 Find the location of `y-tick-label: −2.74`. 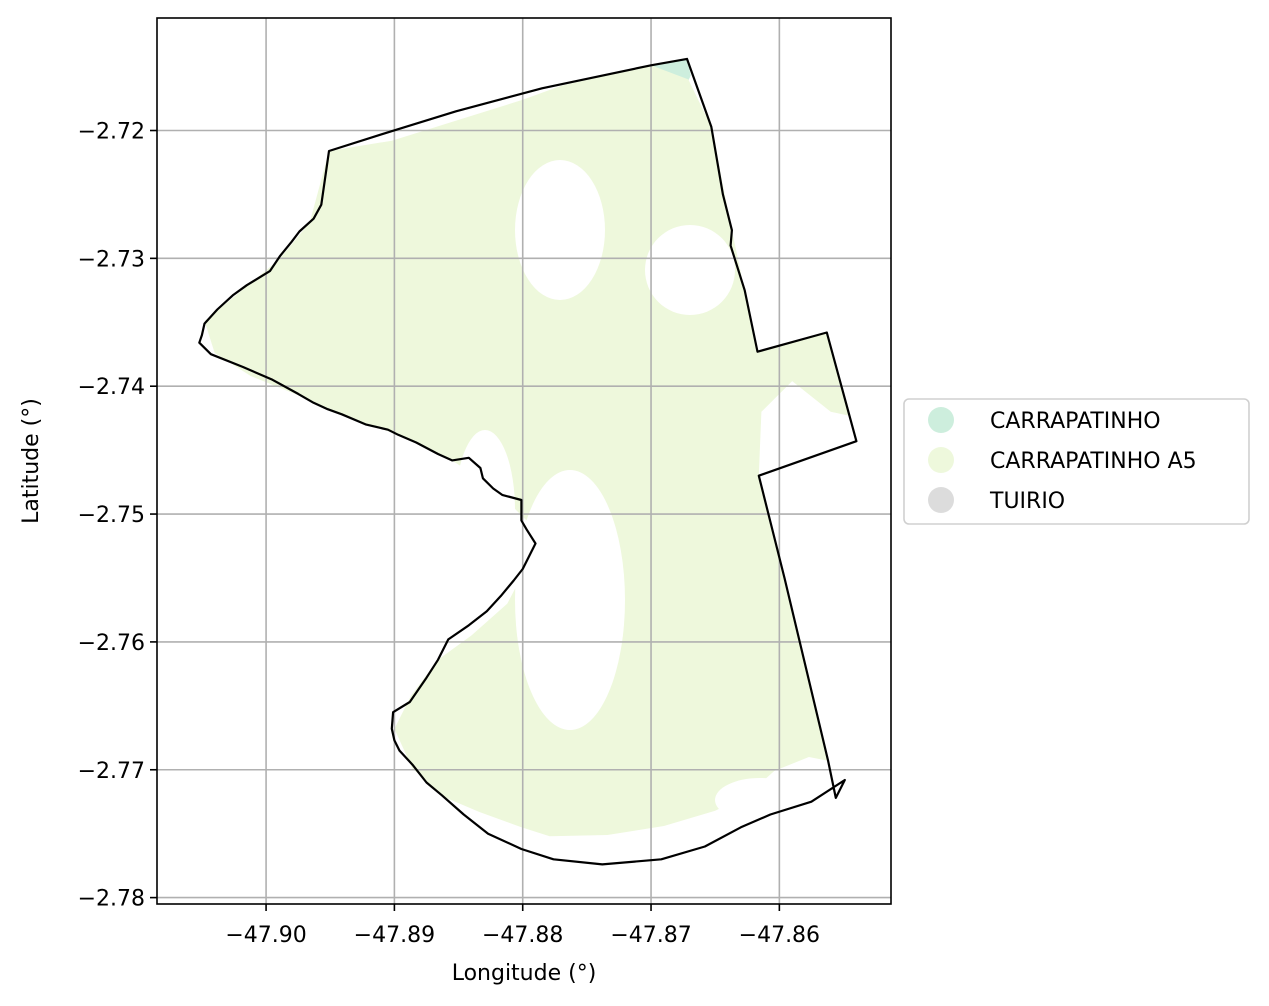

y-tick-label: −2.74 is located at coordinates (111, 387).